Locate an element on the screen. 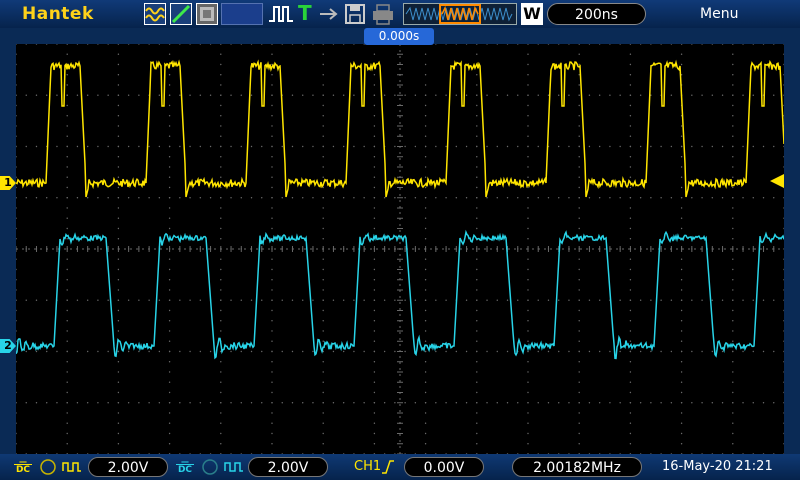 The image size is (800, 480). ch2-coupling-label: DC is located at coordinates (185, 470).